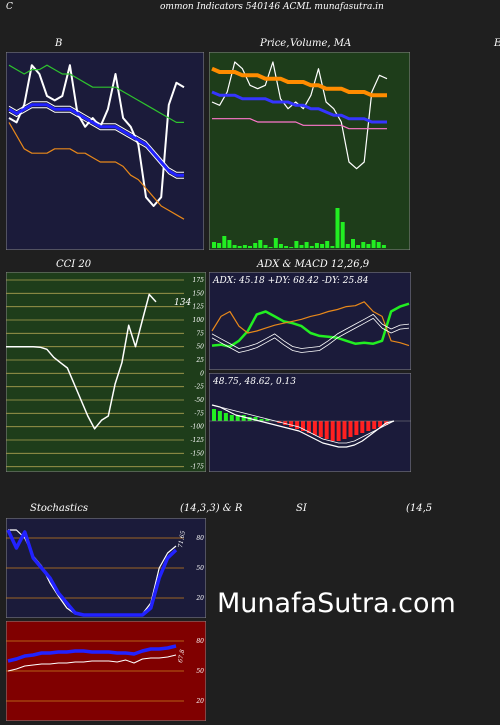 The height and width of the screenshot is (725, 500). What do you see at coordinates (198, 427) in the screenshot?
I see `cci-tick-label: -100` at bounding box center [198, 427].